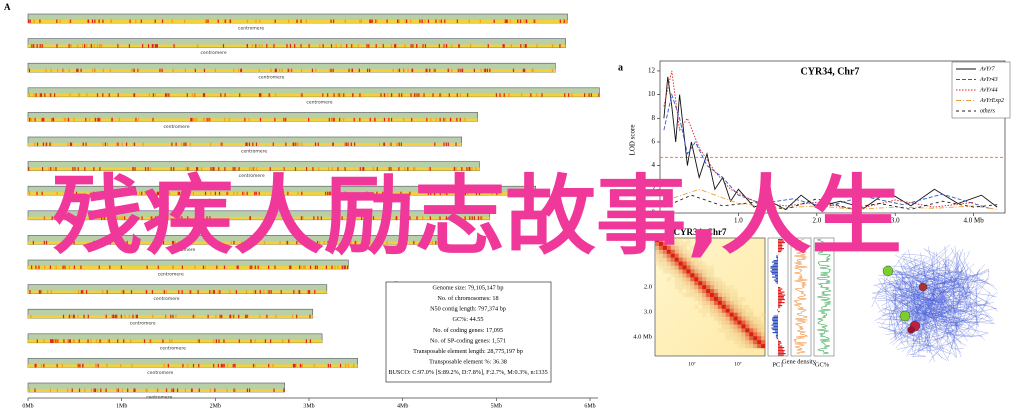  I want to click on x-tick-label: 3.0, so click(895, 221).